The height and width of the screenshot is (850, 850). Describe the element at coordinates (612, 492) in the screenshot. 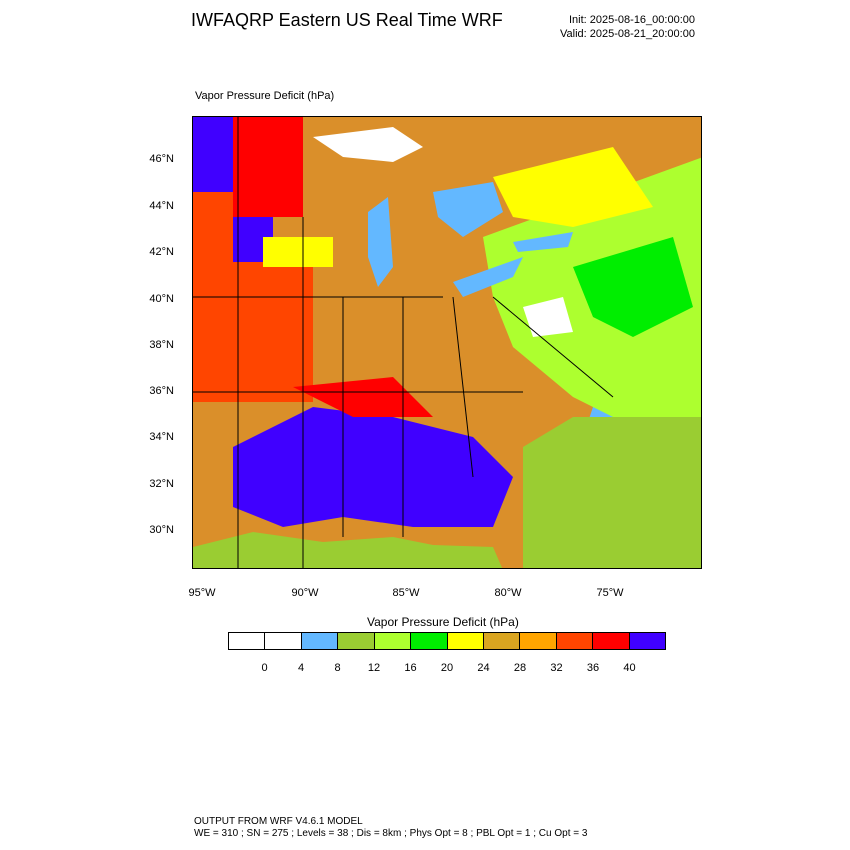

I see `ocean-green-zone` at that location.